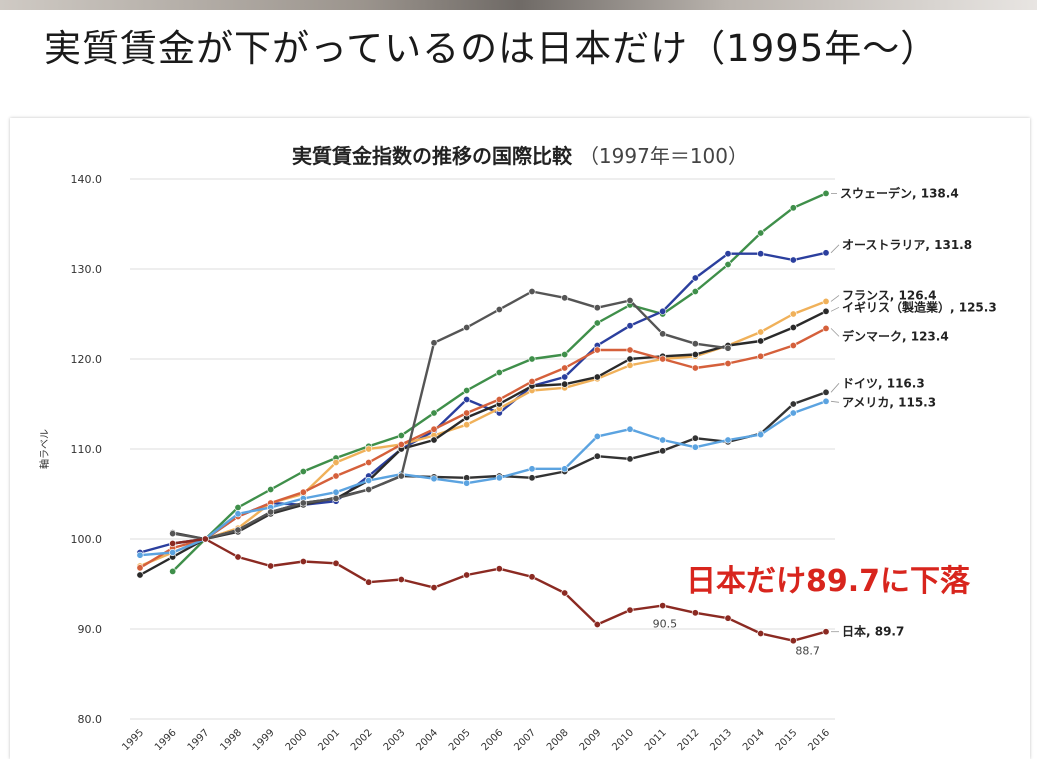 This screenshot has width=1037, height=759. I want to click on y-tick-label: 80.0, so click(90, 719).